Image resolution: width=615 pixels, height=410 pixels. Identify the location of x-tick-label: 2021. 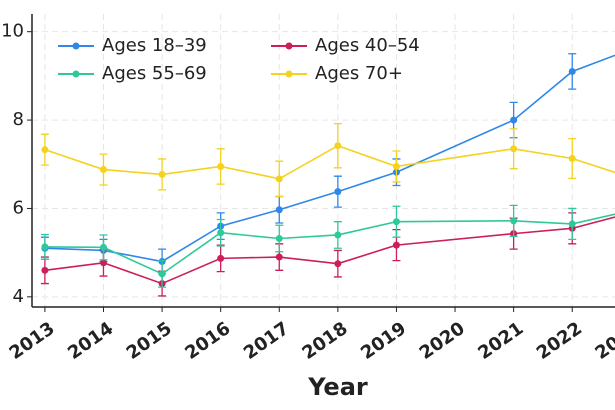
(500, 341).